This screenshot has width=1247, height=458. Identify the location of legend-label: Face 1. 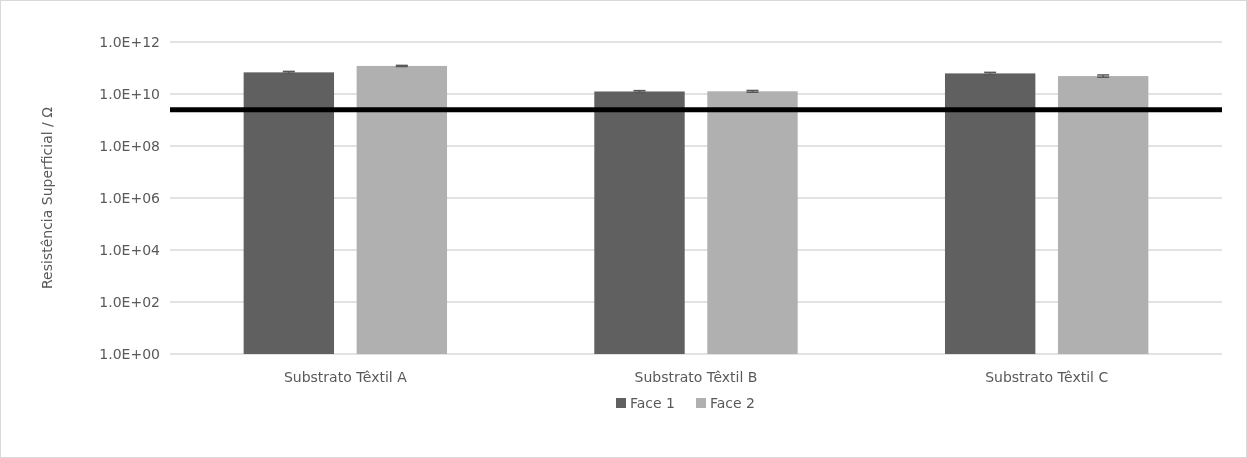
(653, 402).